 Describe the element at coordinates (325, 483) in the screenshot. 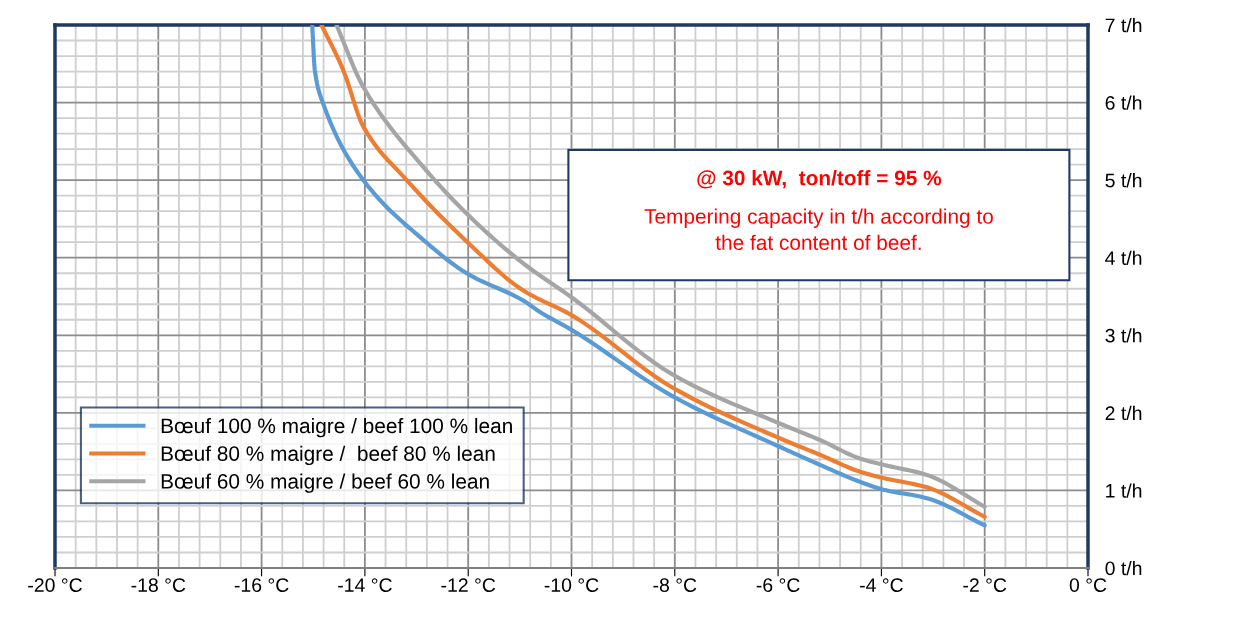

I see `legend-label: Bœuf 60 % maigre / beef 60 % lean` at that location.